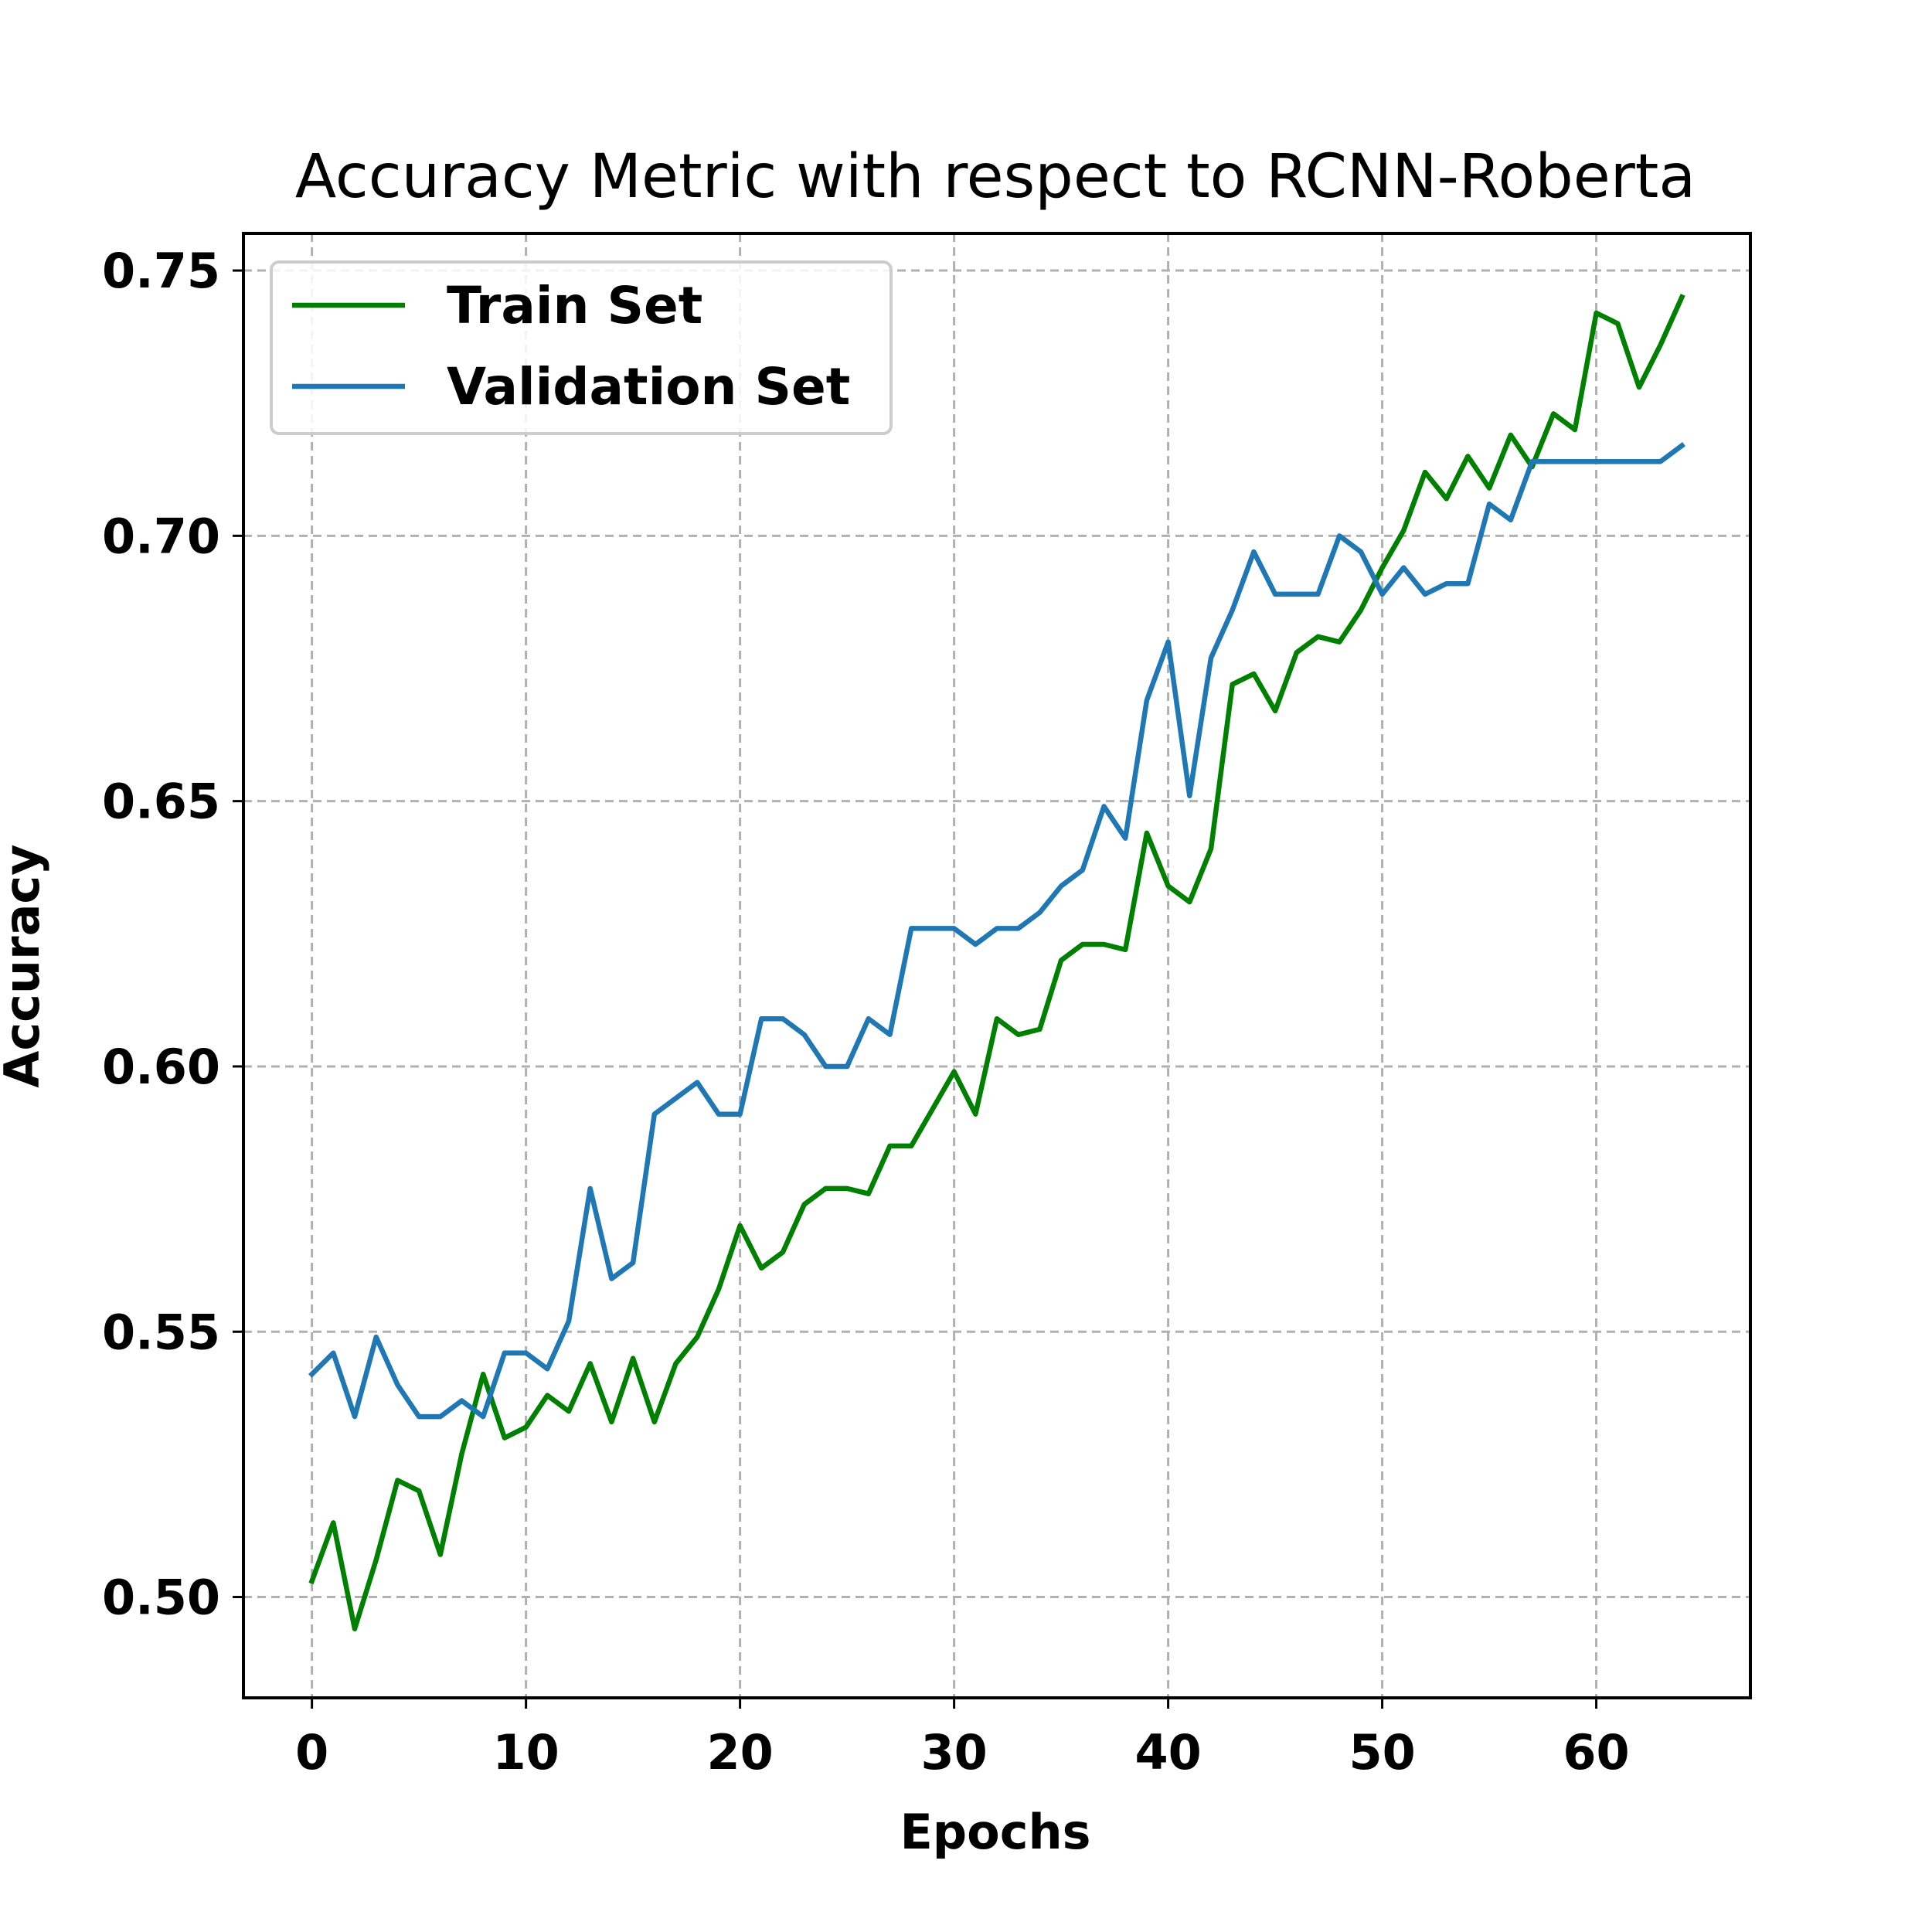  Describe the element at coordinates (173, 935) in the screenshot. I see `y-axis-ticks: 0.50 0.55 0.60 0.65 0.70 0.75` at that location.